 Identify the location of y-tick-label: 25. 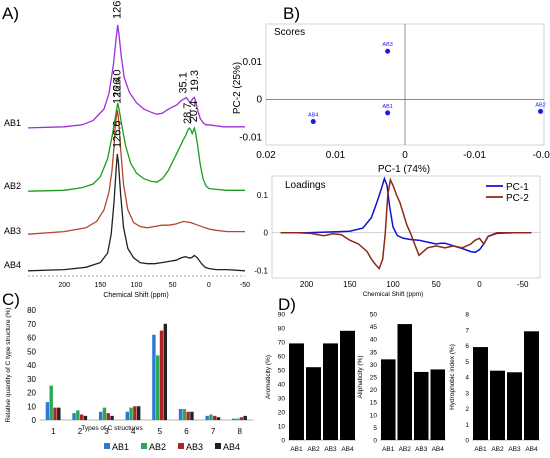
(374, 378).